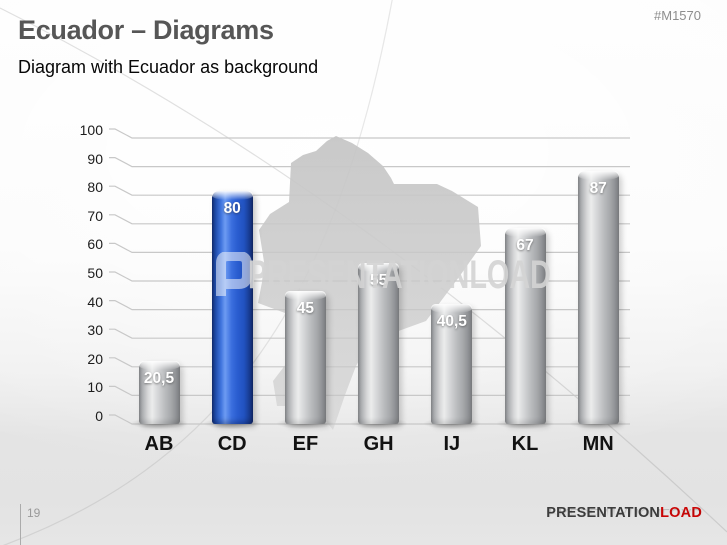 The image size is (727, 545). I want to click on y-axis-label: 60, so click(95, 244).